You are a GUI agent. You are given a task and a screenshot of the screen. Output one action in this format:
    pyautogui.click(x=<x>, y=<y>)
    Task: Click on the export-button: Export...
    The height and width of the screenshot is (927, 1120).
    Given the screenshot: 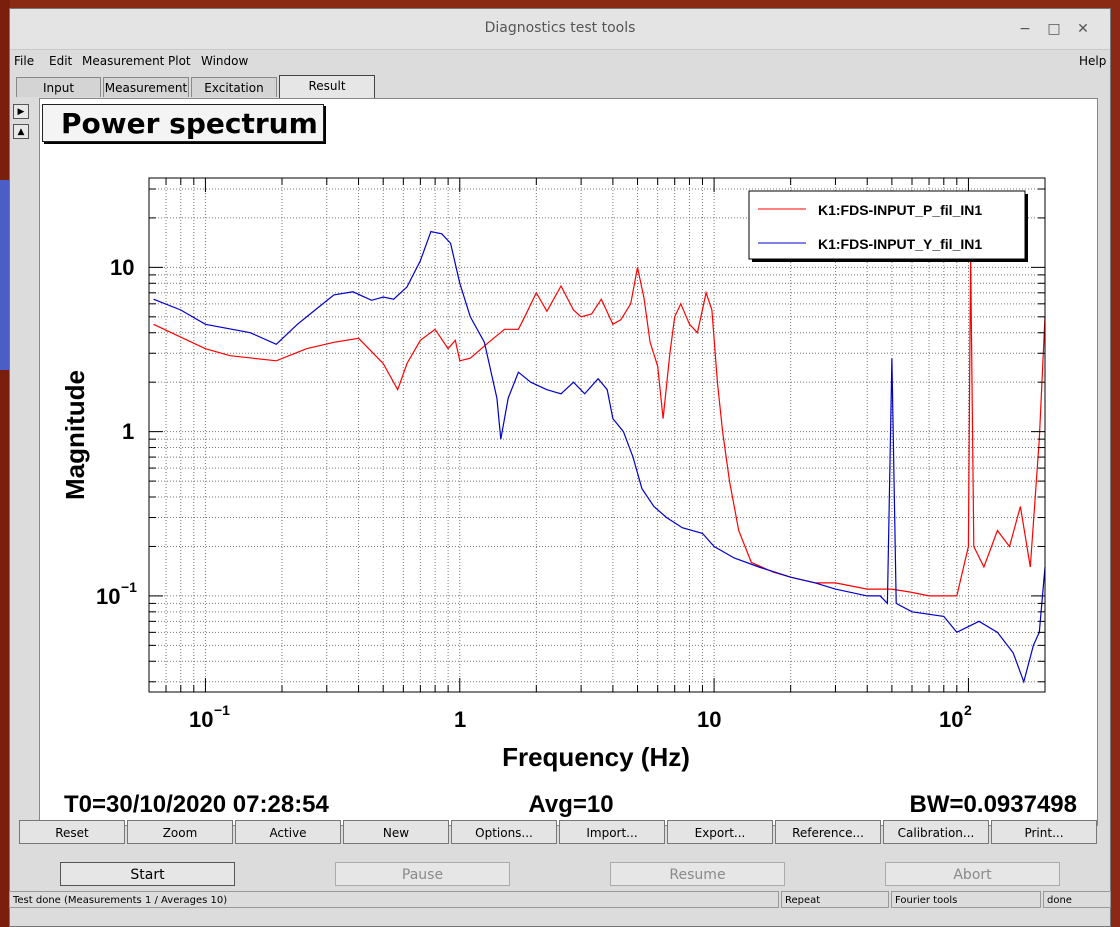 What is the action you would take?
    pyautogui.click(x=720, y=832)
    